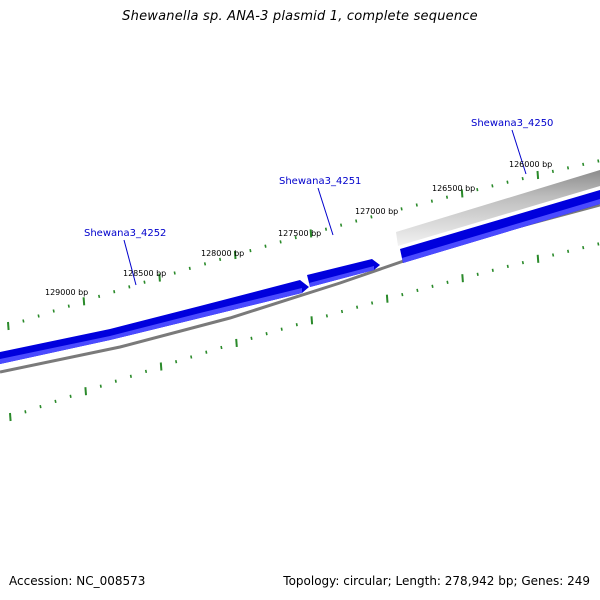  Describe the element at coordinates (376, 211) in the screenshot. I see `ruler-label-127000: 127000 bp` at that location.